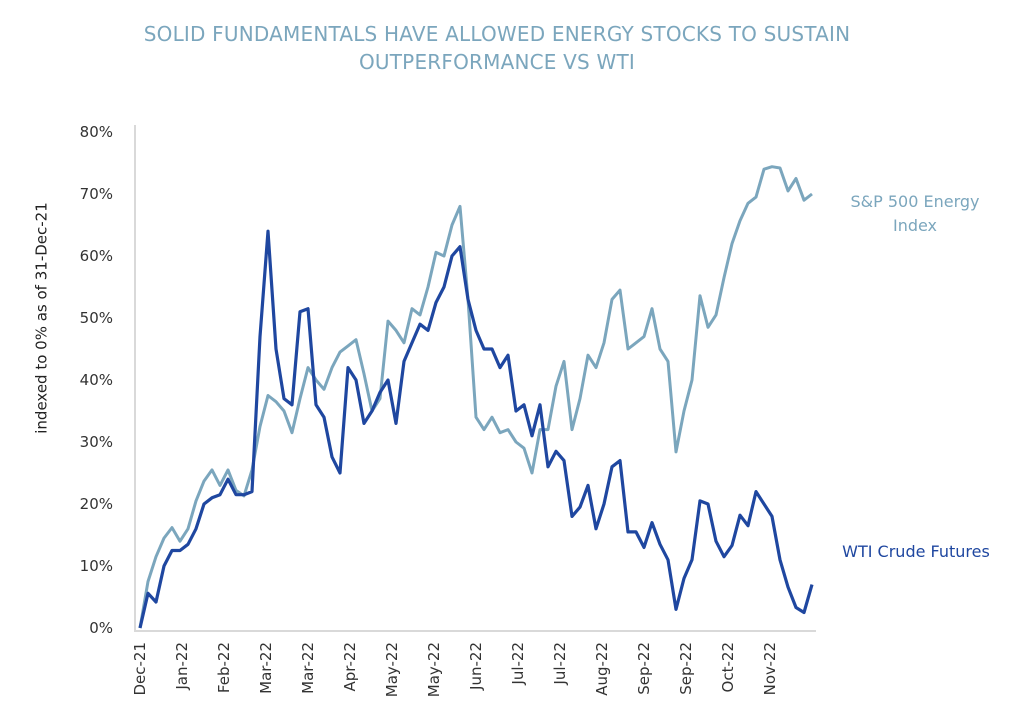  What do you see at coordinates (182, 666) in the screenshot?
I see `x-tick-label: Jan-22` at bounding box center [182, 666].